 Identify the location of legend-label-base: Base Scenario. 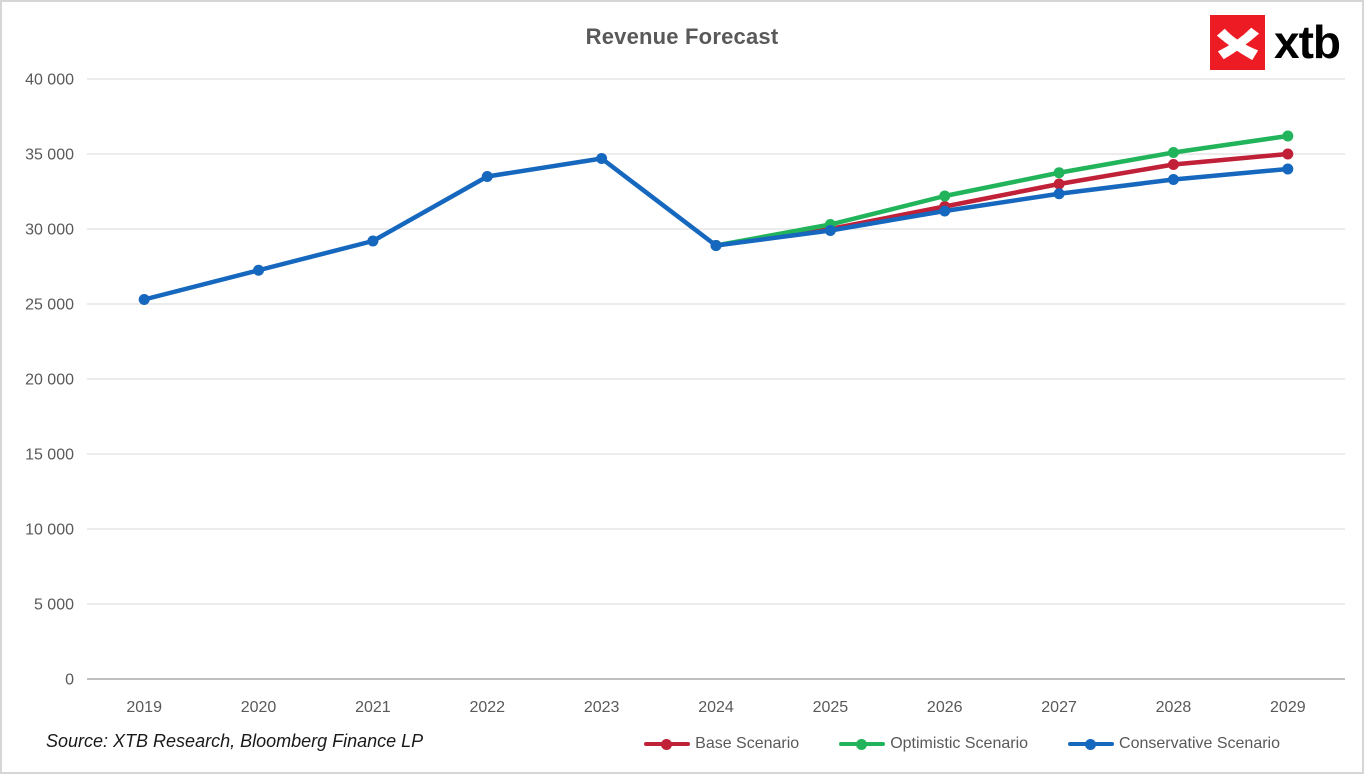
(747, 743).